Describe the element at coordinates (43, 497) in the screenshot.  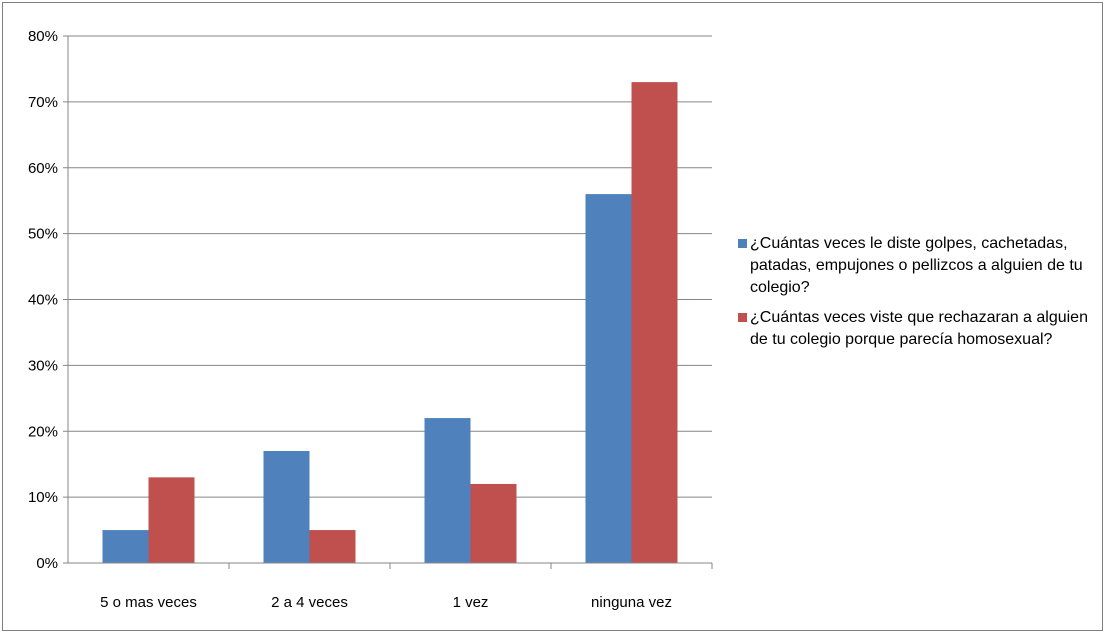
I see `y-tick-label: 10%` at that location.